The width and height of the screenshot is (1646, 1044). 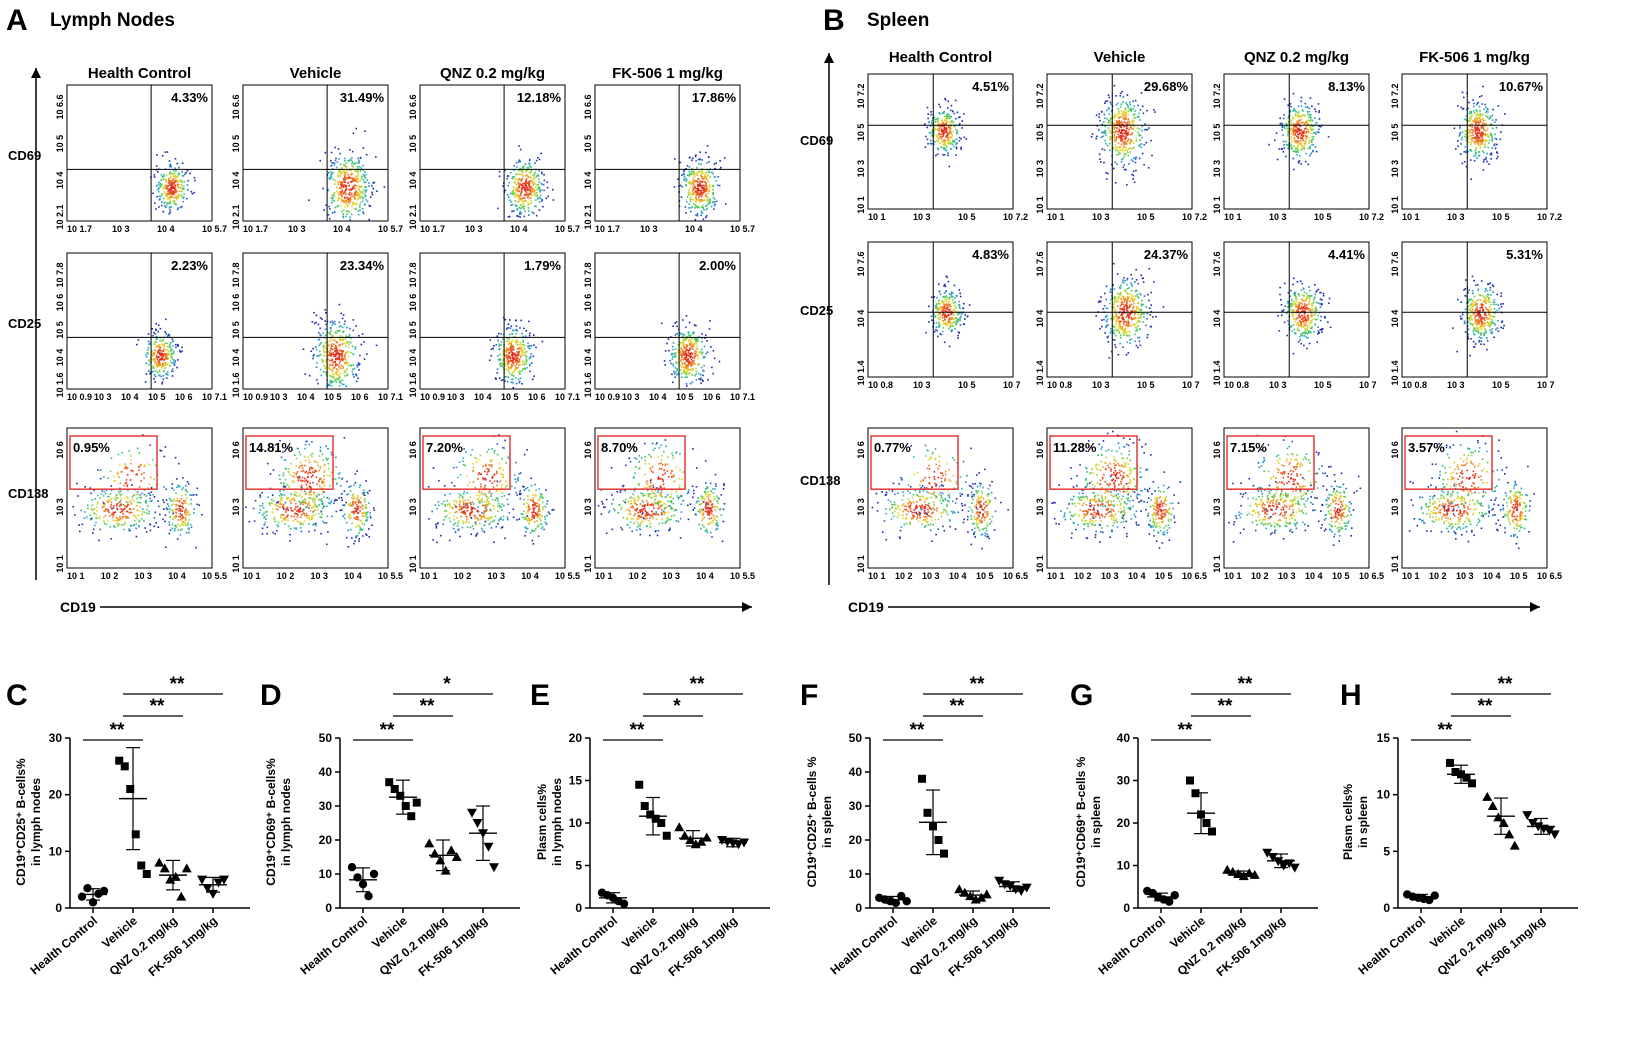 What do you see at coordinates (747, 607) in the screenshot?
I see `x-axis-arrowhead` at bounding box center [747, 607].